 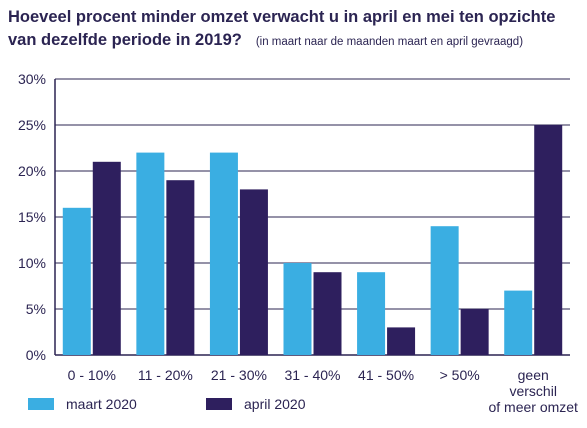 What do you see at coordinates (36, 355) in the screenshot?
I see `y-tick-label: 0%` at bounding box center [36, 355].